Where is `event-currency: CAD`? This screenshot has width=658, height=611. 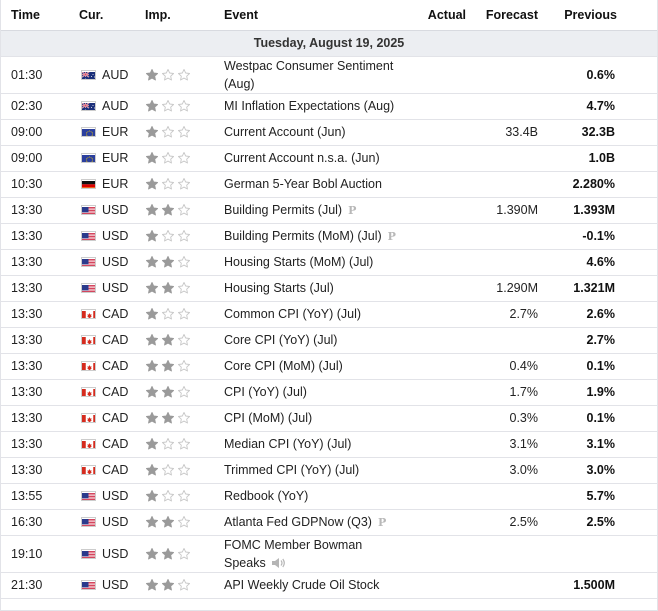
event-currency: CAD is located at coordinates (102, 418).